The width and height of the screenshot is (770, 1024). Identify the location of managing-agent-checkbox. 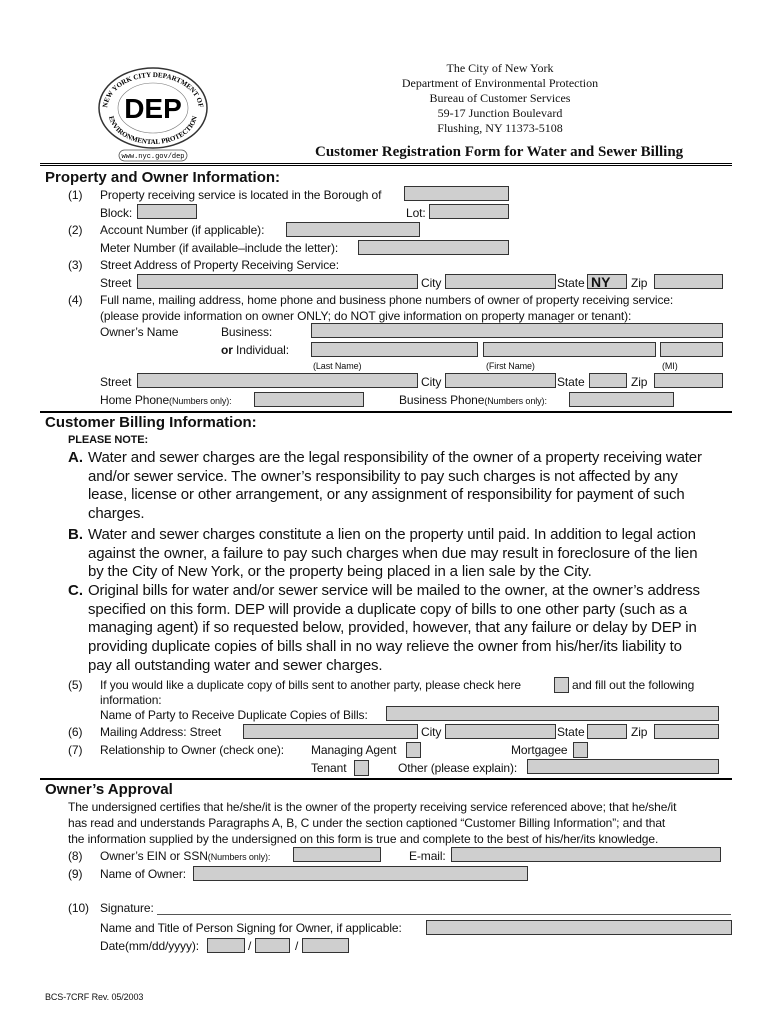
(413, 750).